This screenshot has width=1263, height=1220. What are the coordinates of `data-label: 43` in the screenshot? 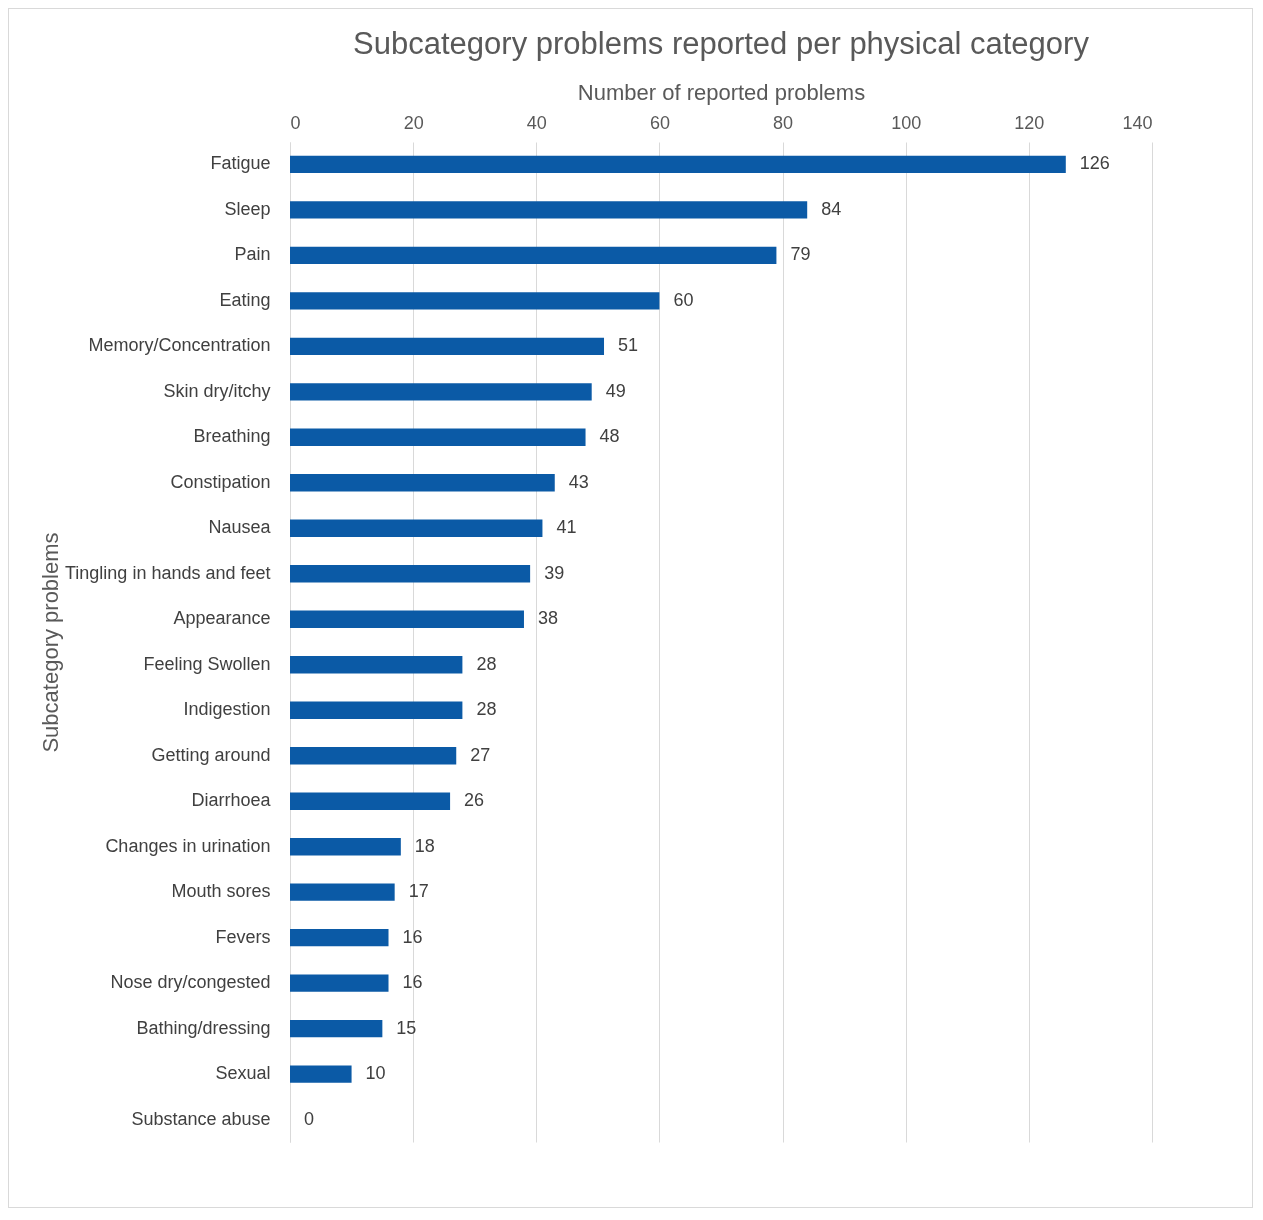 It's located at (578, 481).